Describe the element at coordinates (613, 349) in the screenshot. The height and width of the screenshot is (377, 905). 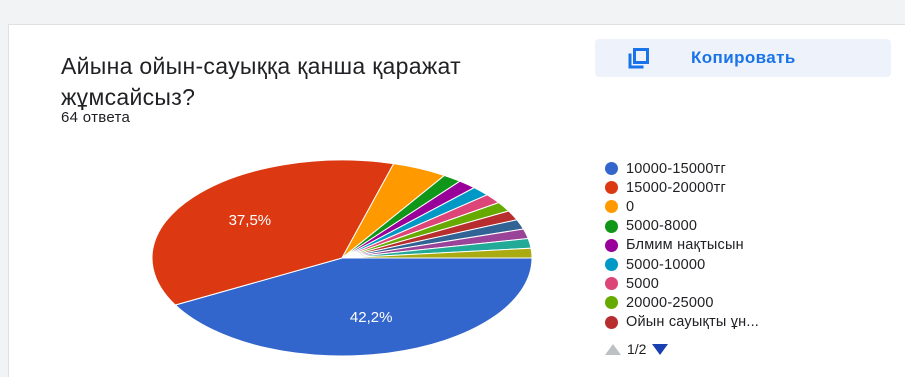
I see `pager-up-icon` at that location.